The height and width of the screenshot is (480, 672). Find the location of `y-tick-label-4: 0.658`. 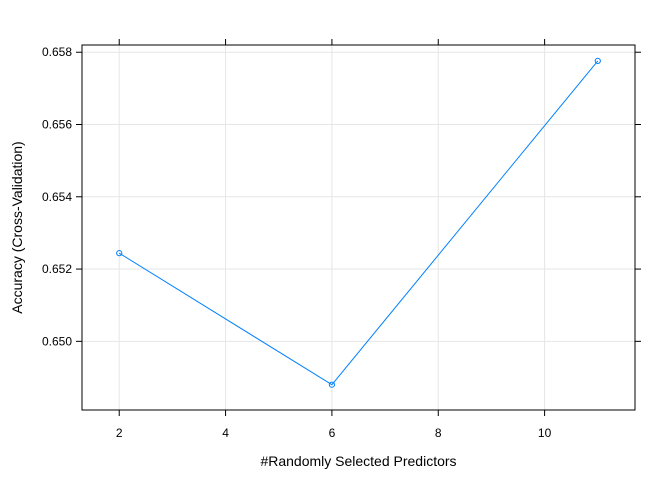

y-tick-label-4: 0.658 is located at coordinates (57, 52).